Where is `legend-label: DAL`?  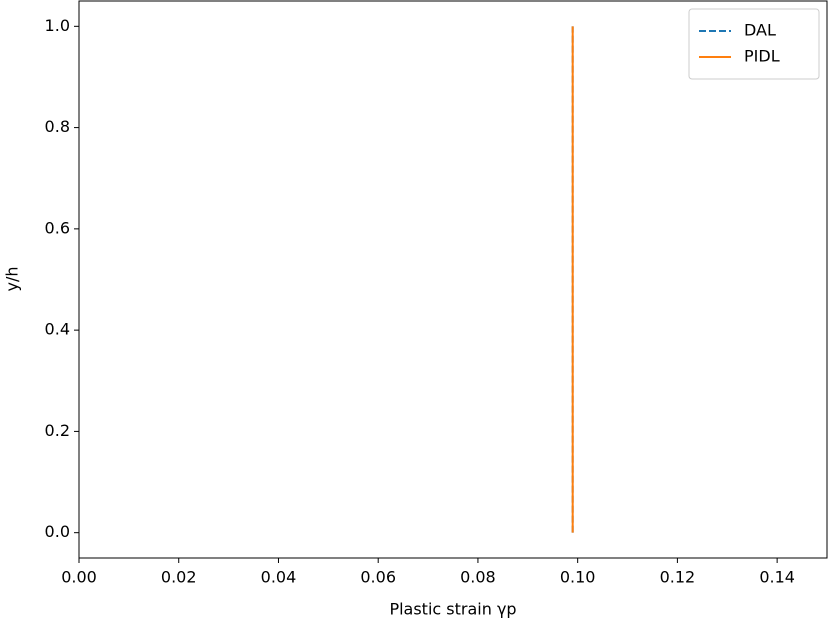
legend-label: DAL is located at coordinates (760, 30).